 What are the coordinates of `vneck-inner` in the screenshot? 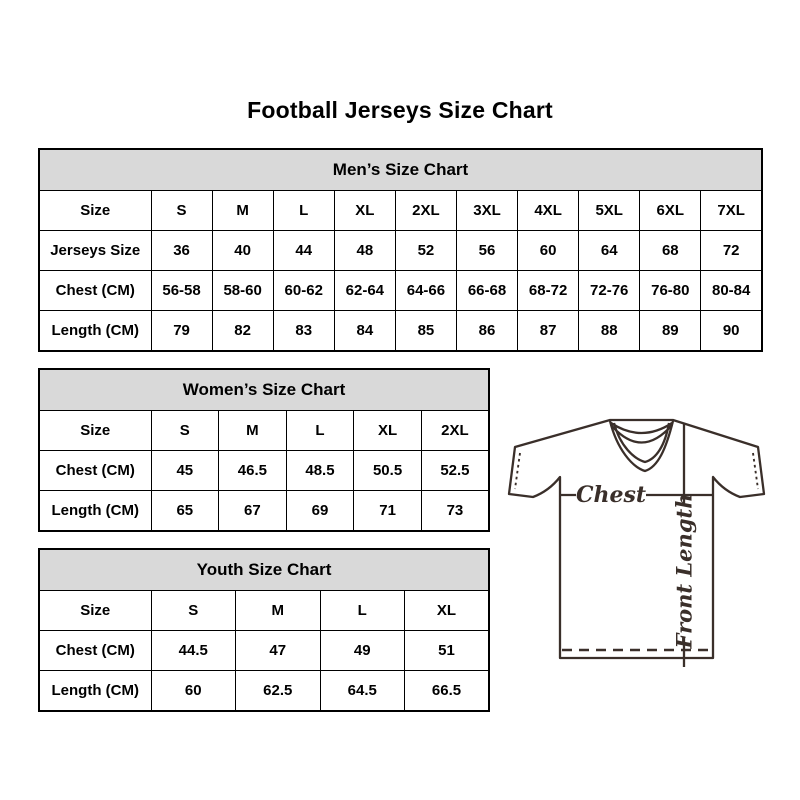 It's located at (641, 443).